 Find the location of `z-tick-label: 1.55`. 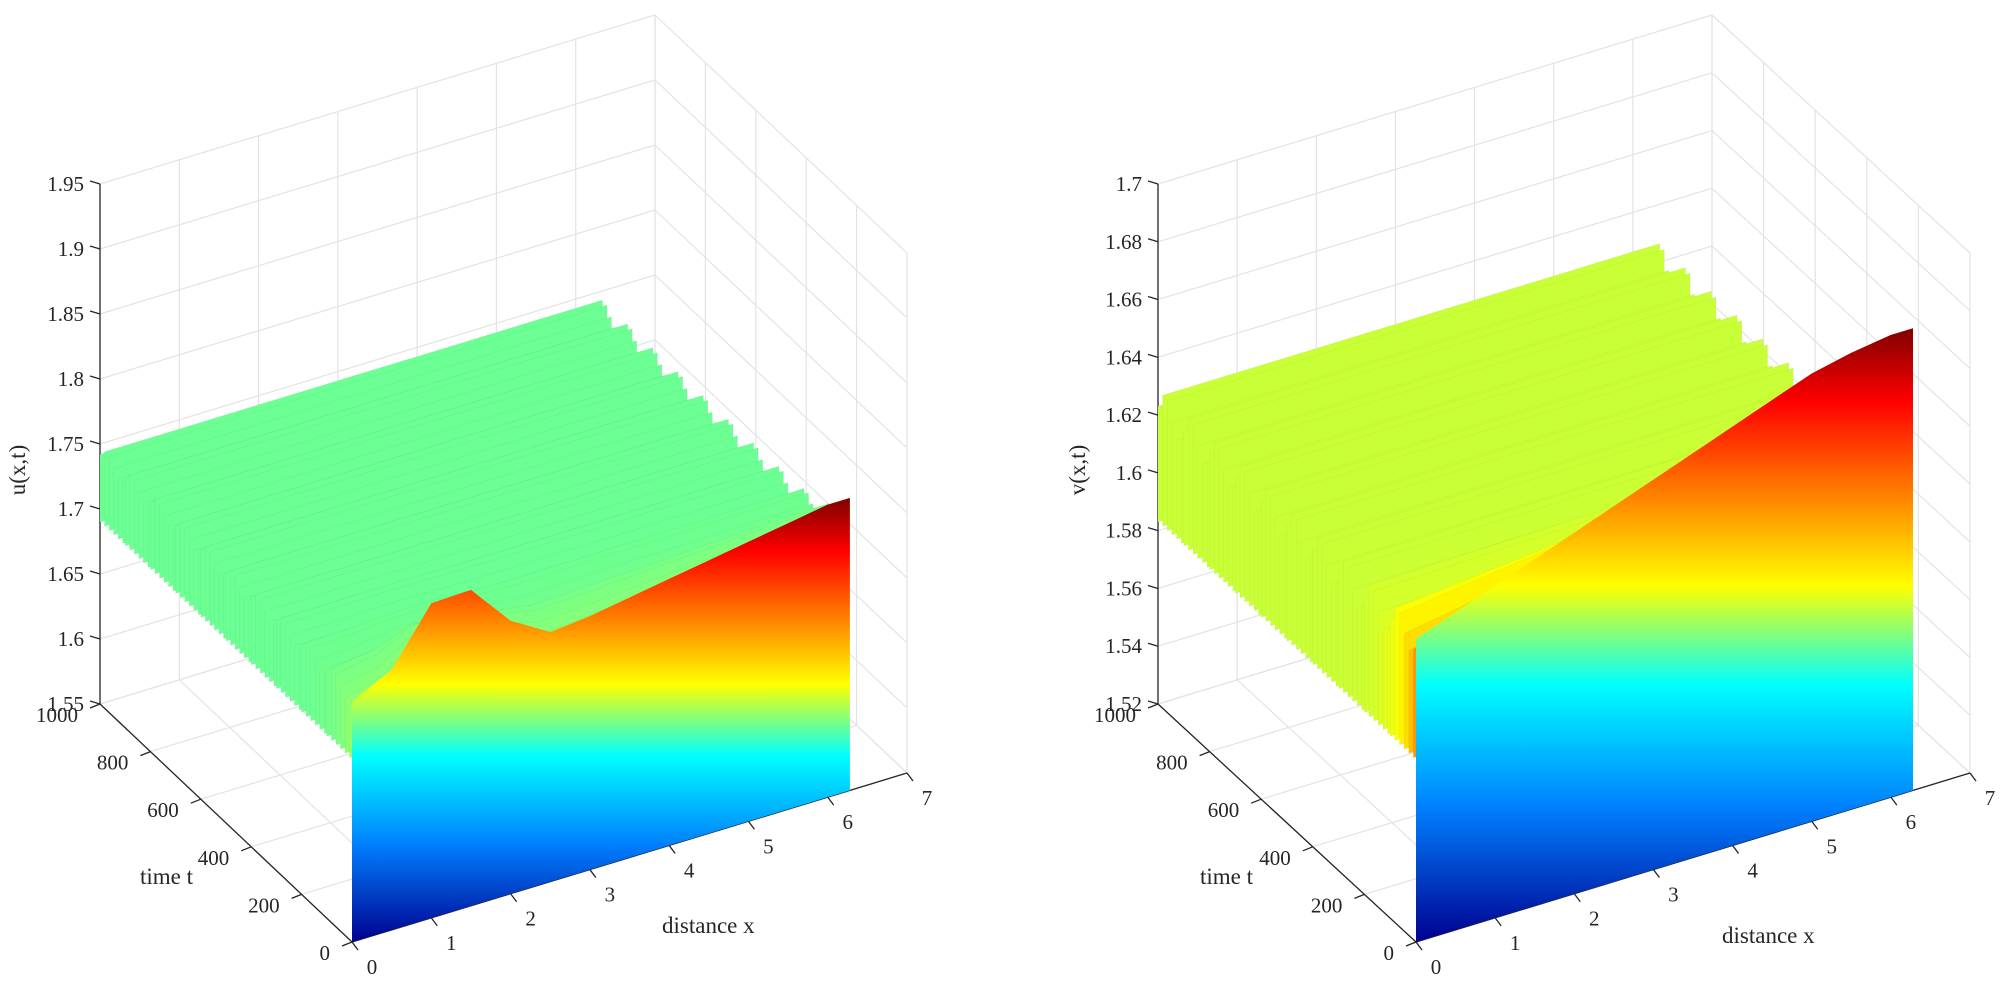

z-tick-label: 1.55 is located at coordinates (65, 704).